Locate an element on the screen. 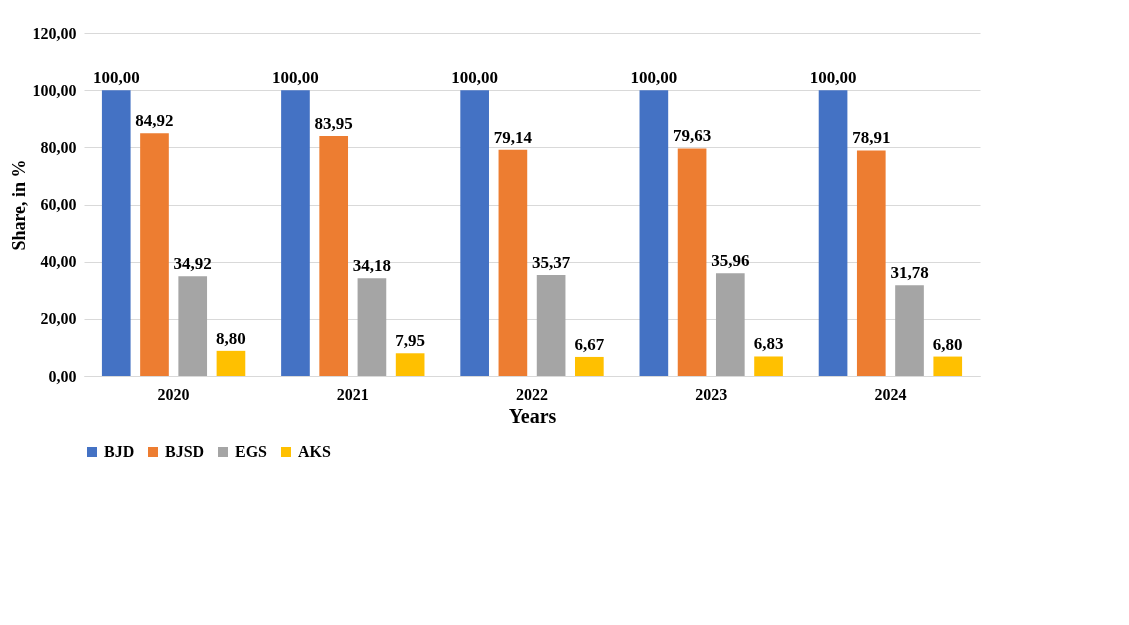 This screenshot has height=625, width=1129. data-label: 34,92 is located at coordinates (192, 264).